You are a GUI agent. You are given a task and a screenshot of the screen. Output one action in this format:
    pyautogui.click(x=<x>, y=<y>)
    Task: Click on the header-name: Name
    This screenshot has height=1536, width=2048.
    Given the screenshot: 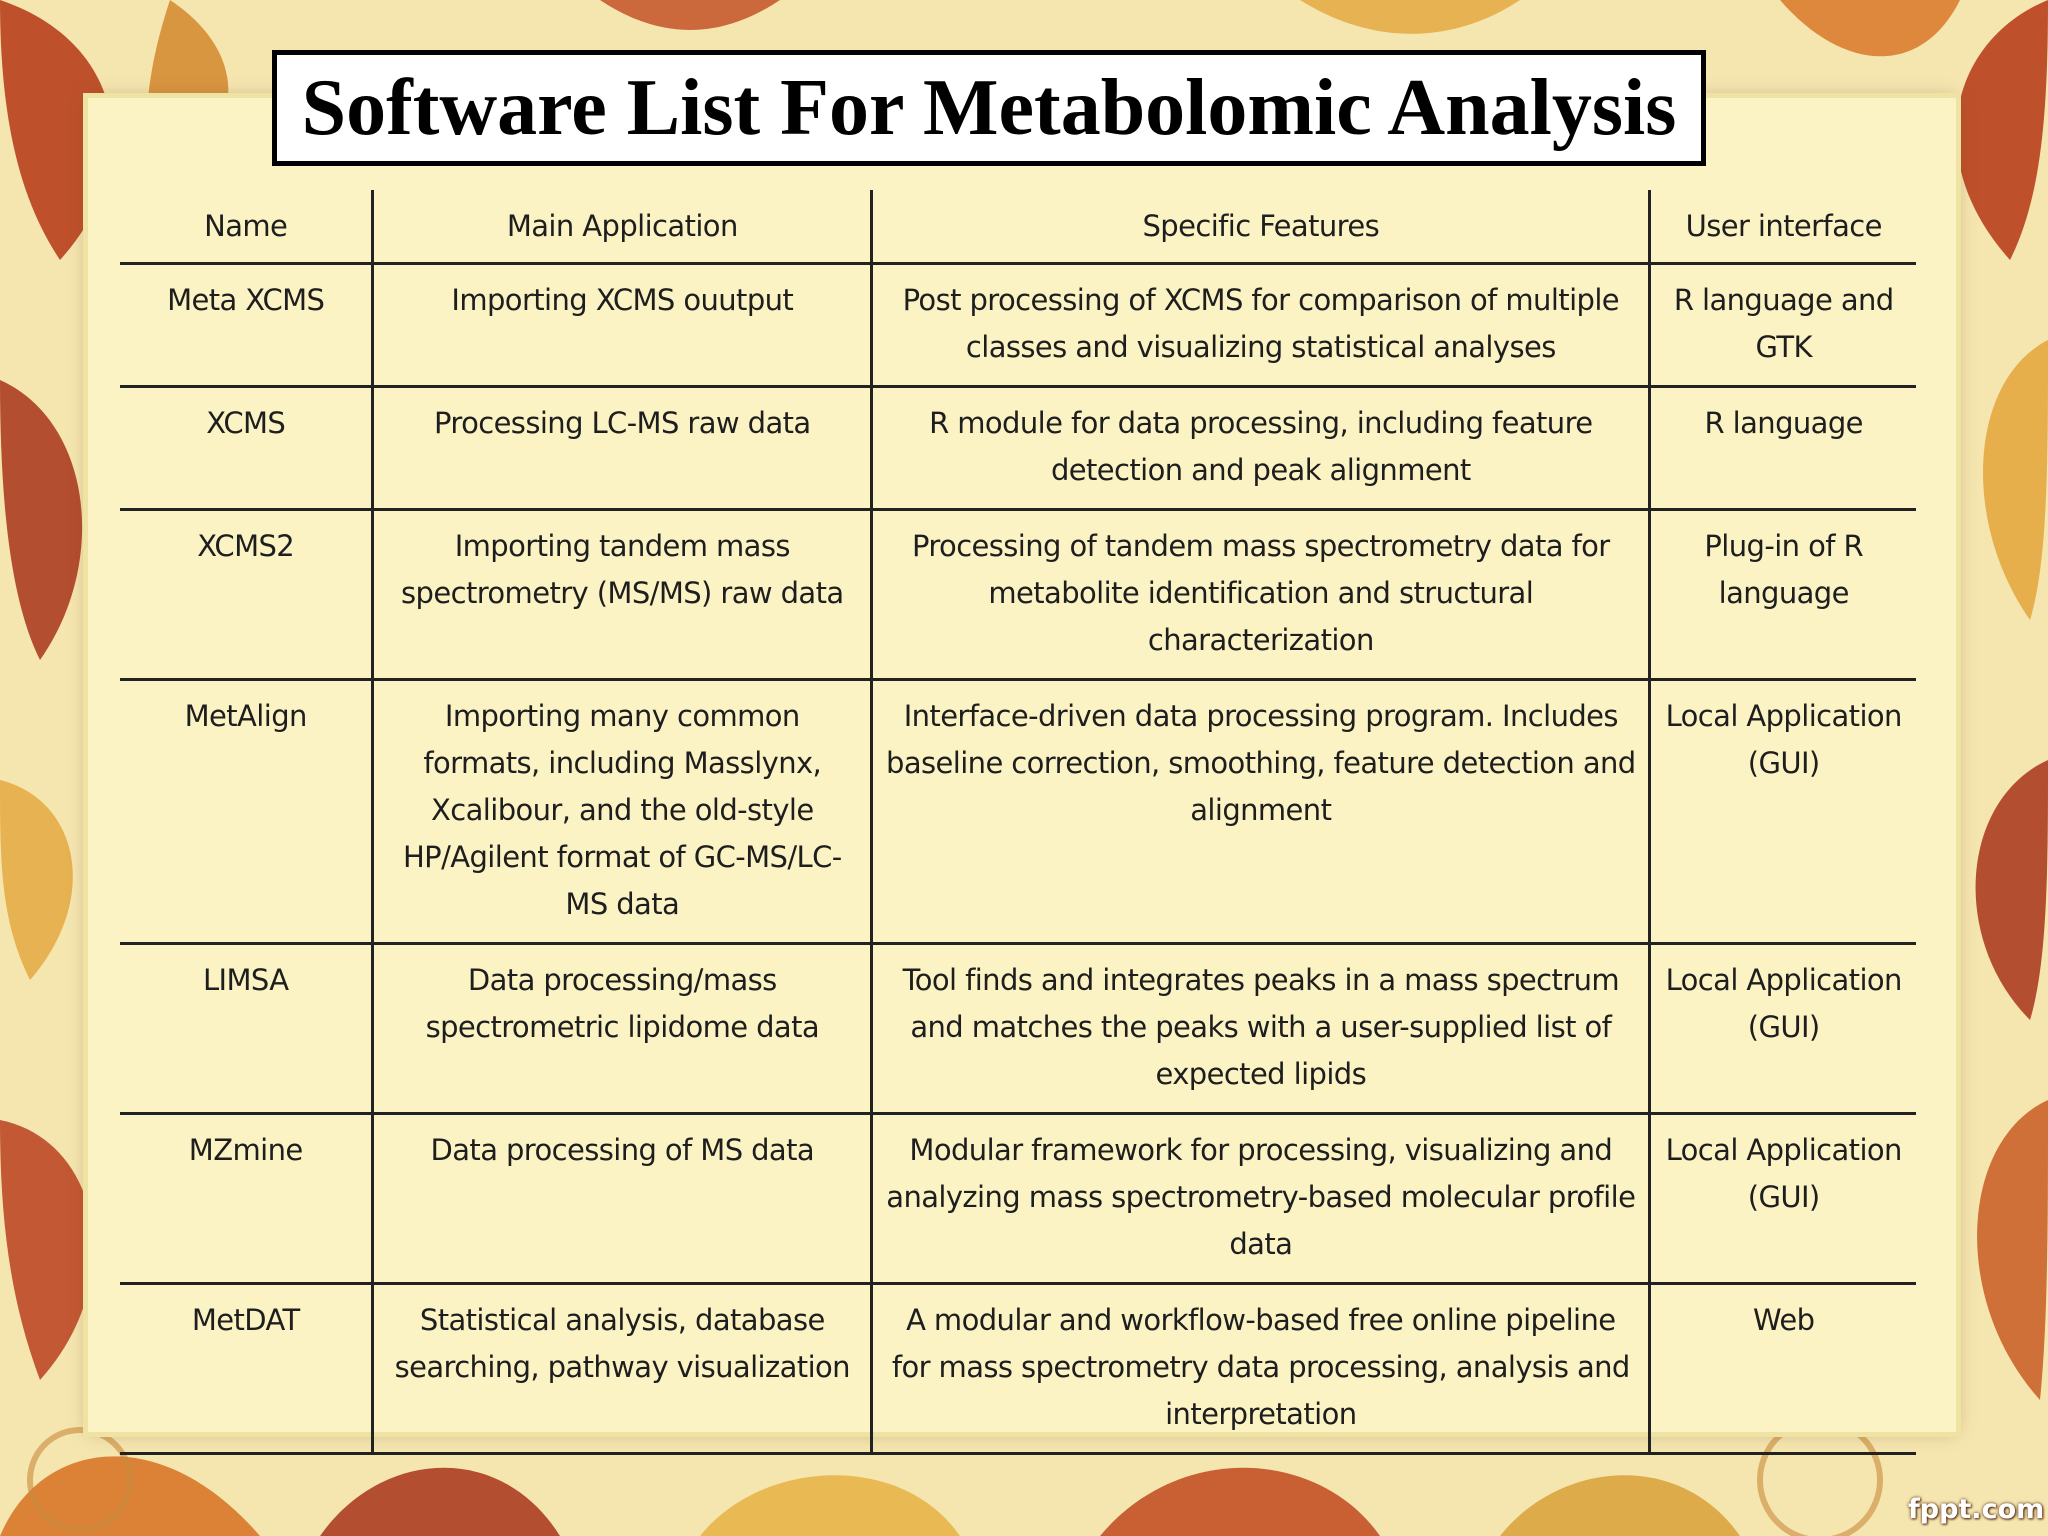 What is the action you would take?
    pyautogui.click(x=247, y=227)
    